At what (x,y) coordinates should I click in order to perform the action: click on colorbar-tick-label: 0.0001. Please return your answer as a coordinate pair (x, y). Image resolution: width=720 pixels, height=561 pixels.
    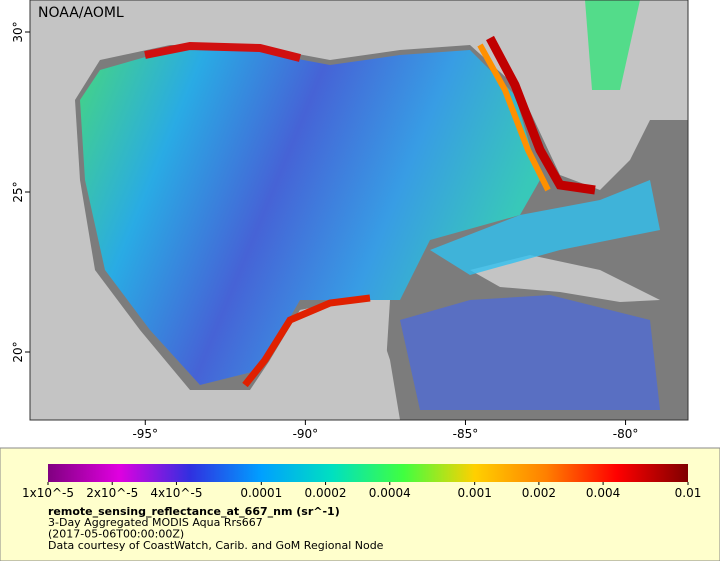
    Looking at the image, I should click on (261, 493).